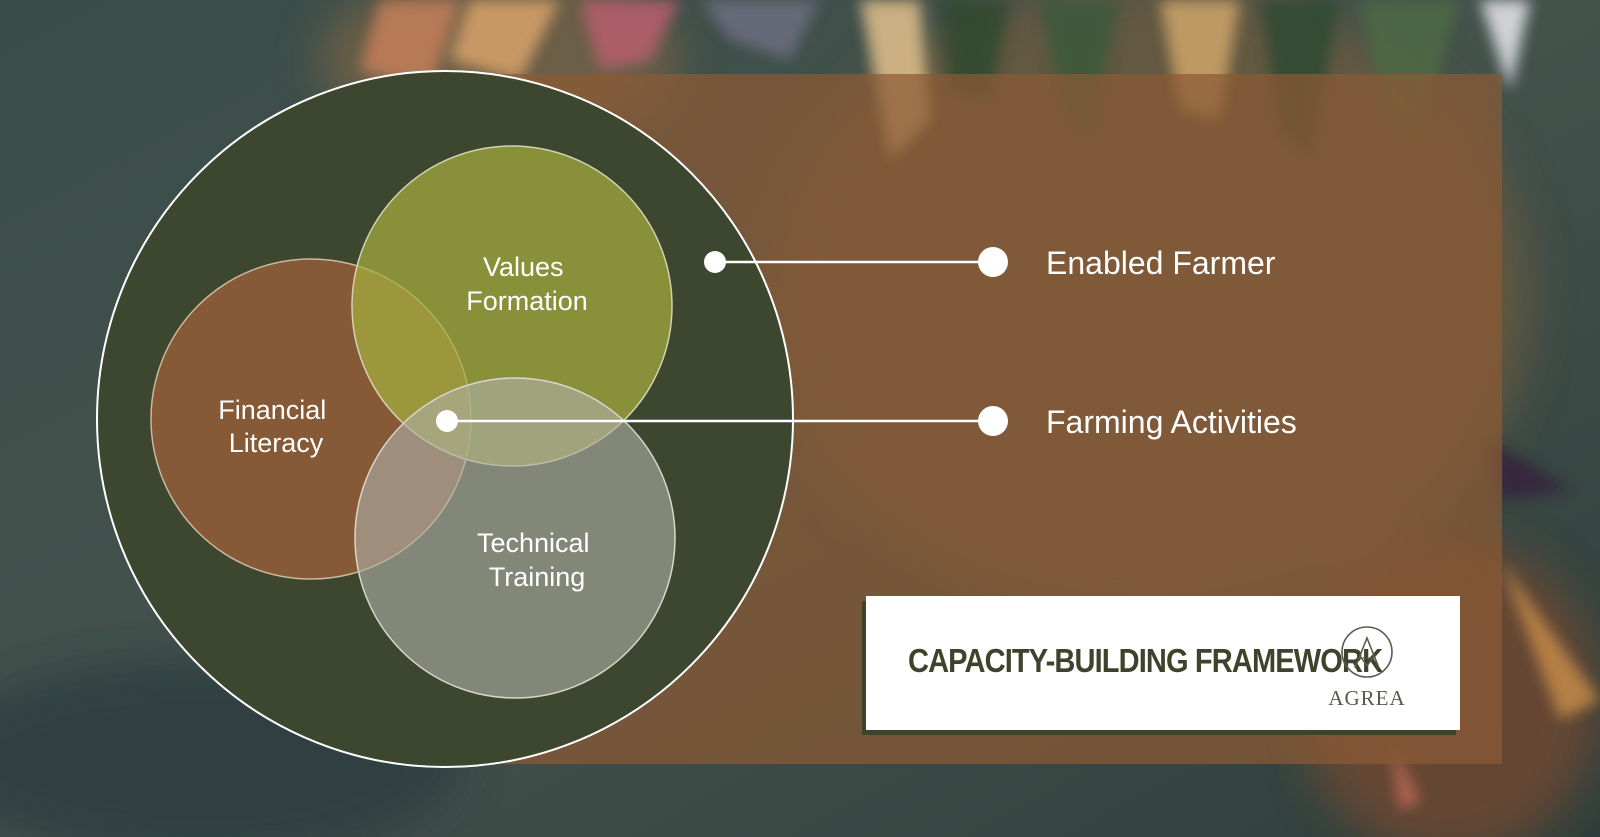  Describe the element at coordinates (1367, 698) in the screenshot. I see `logo-wordmark: AGREA` at that location.